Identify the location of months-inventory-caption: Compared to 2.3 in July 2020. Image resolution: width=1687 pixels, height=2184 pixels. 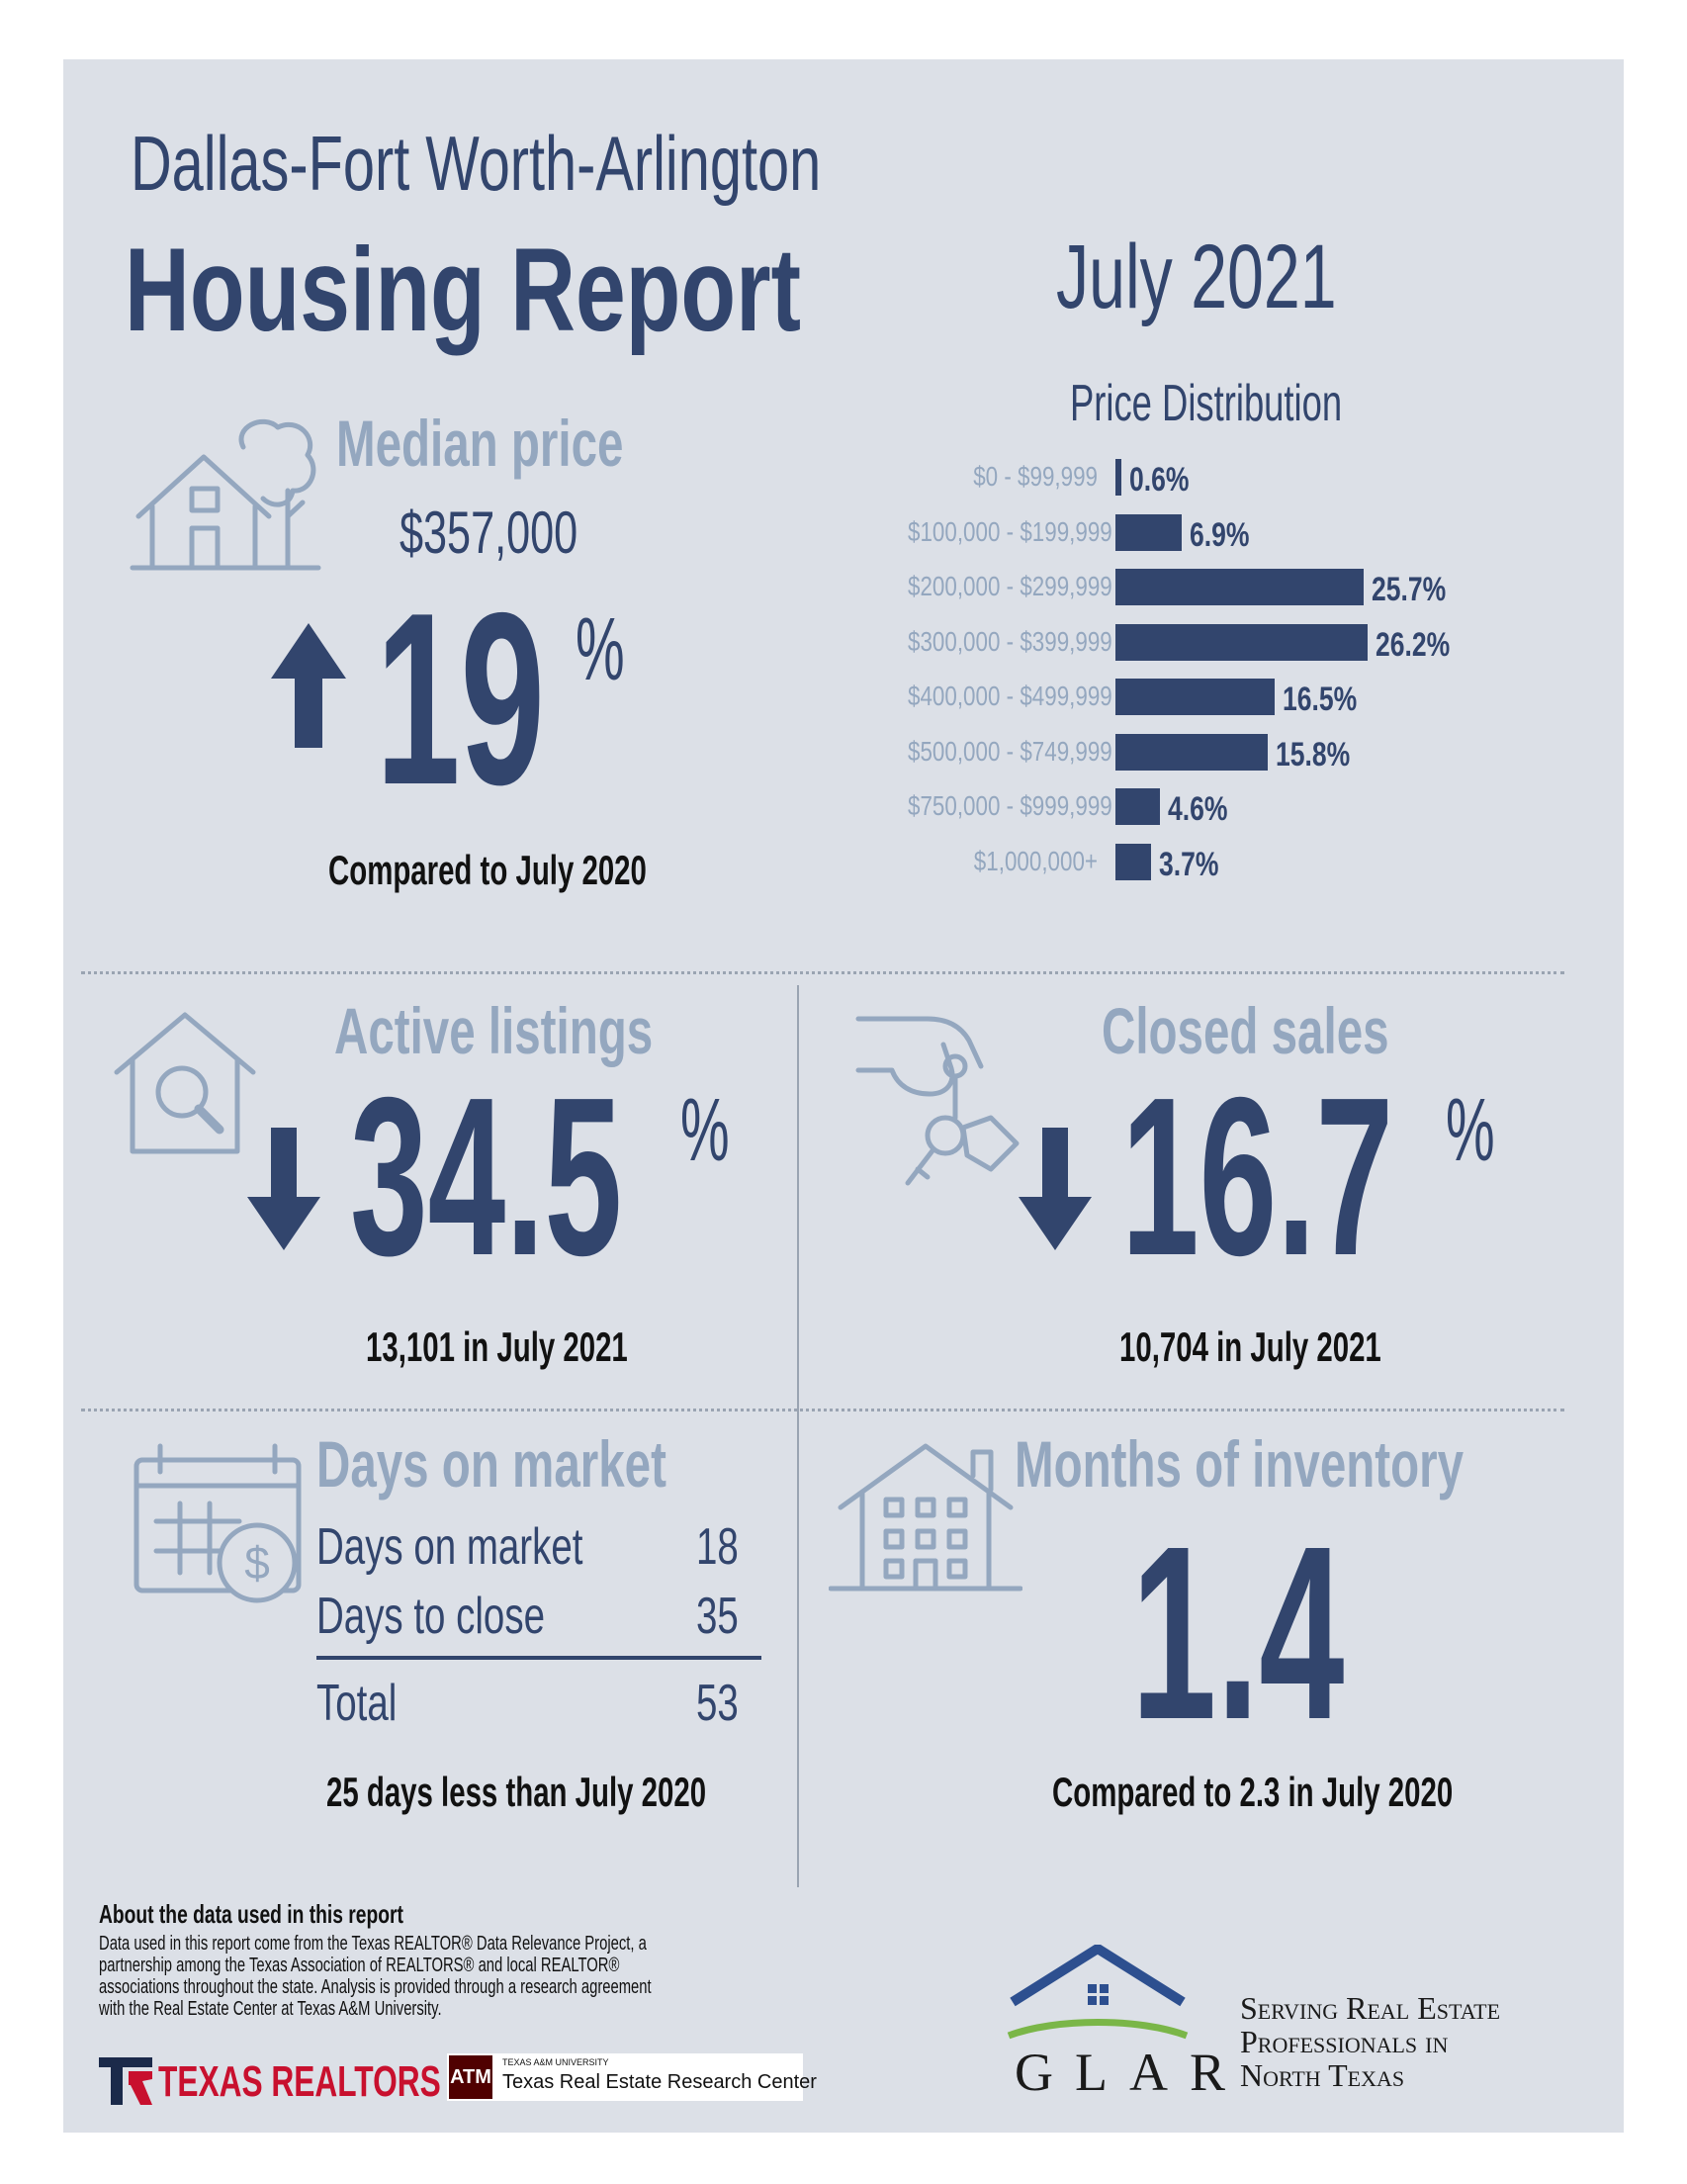
(1253, 1792).